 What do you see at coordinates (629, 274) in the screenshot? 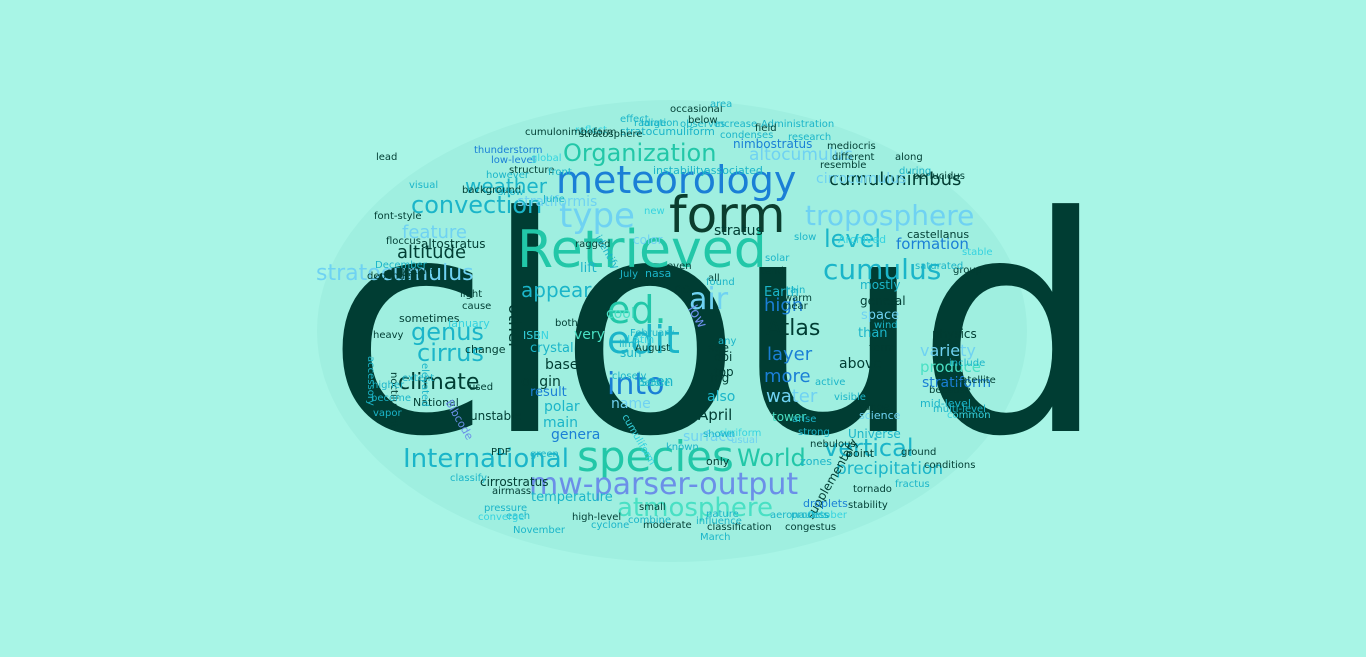
I see `word-july: July` at bounding box center [629, 274].